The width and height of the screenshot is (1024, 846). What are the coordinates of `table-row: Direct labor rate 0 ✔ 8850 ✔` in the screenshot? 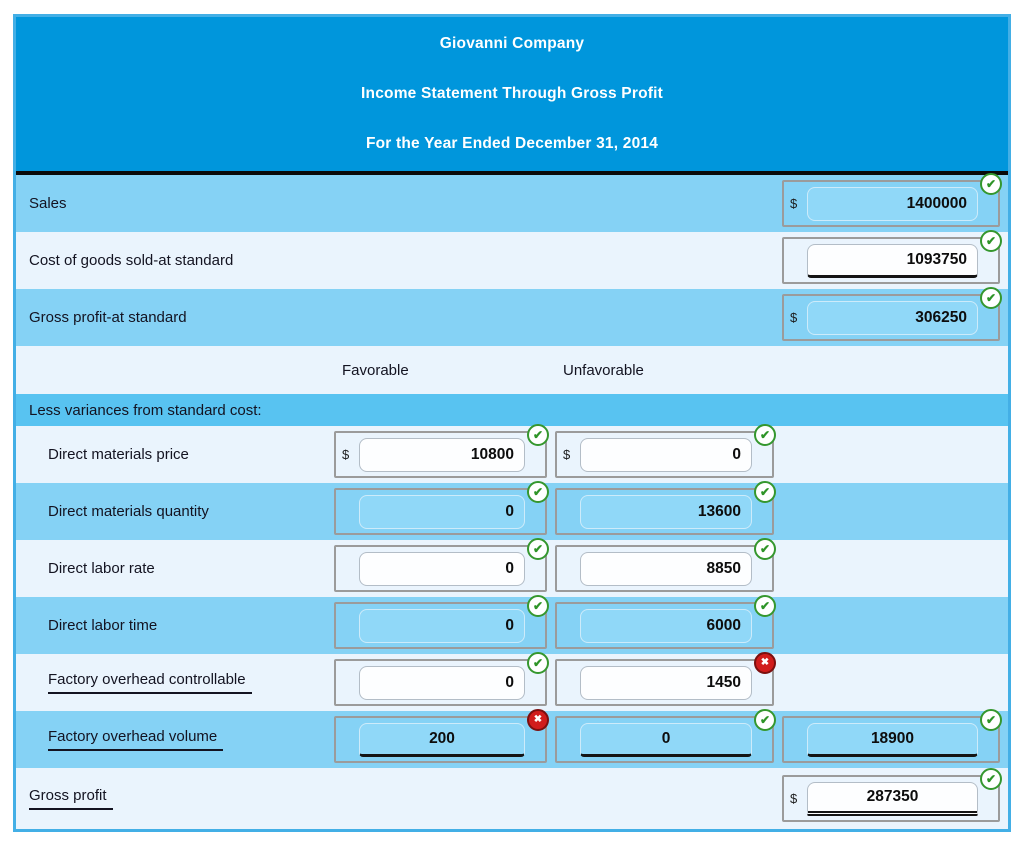 It's located at (512, 567).